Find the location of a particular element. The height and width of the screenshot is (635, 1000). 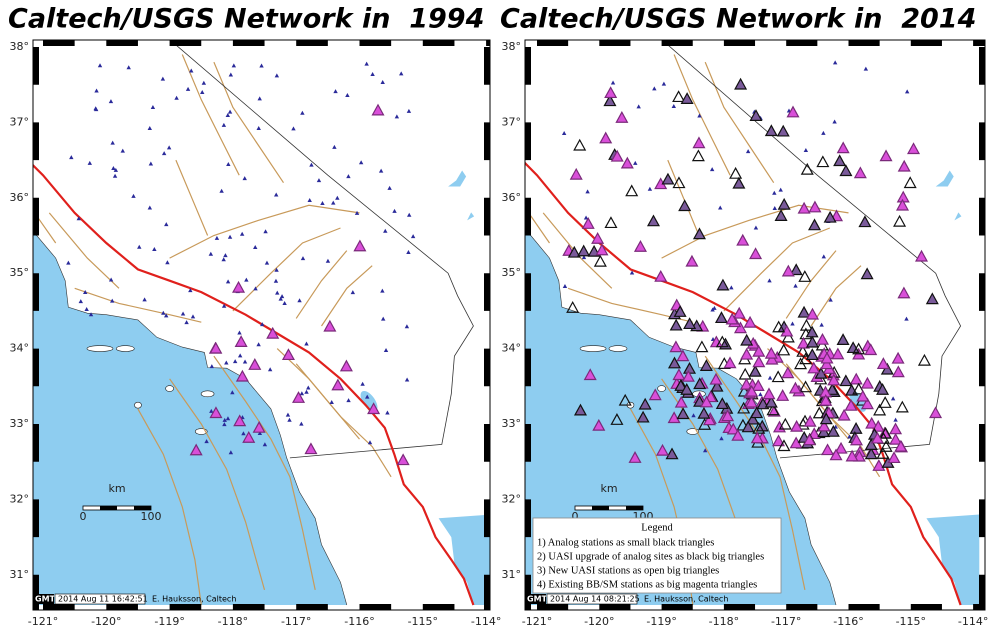

lon-label: -117° is located at coordinates (786, 621).